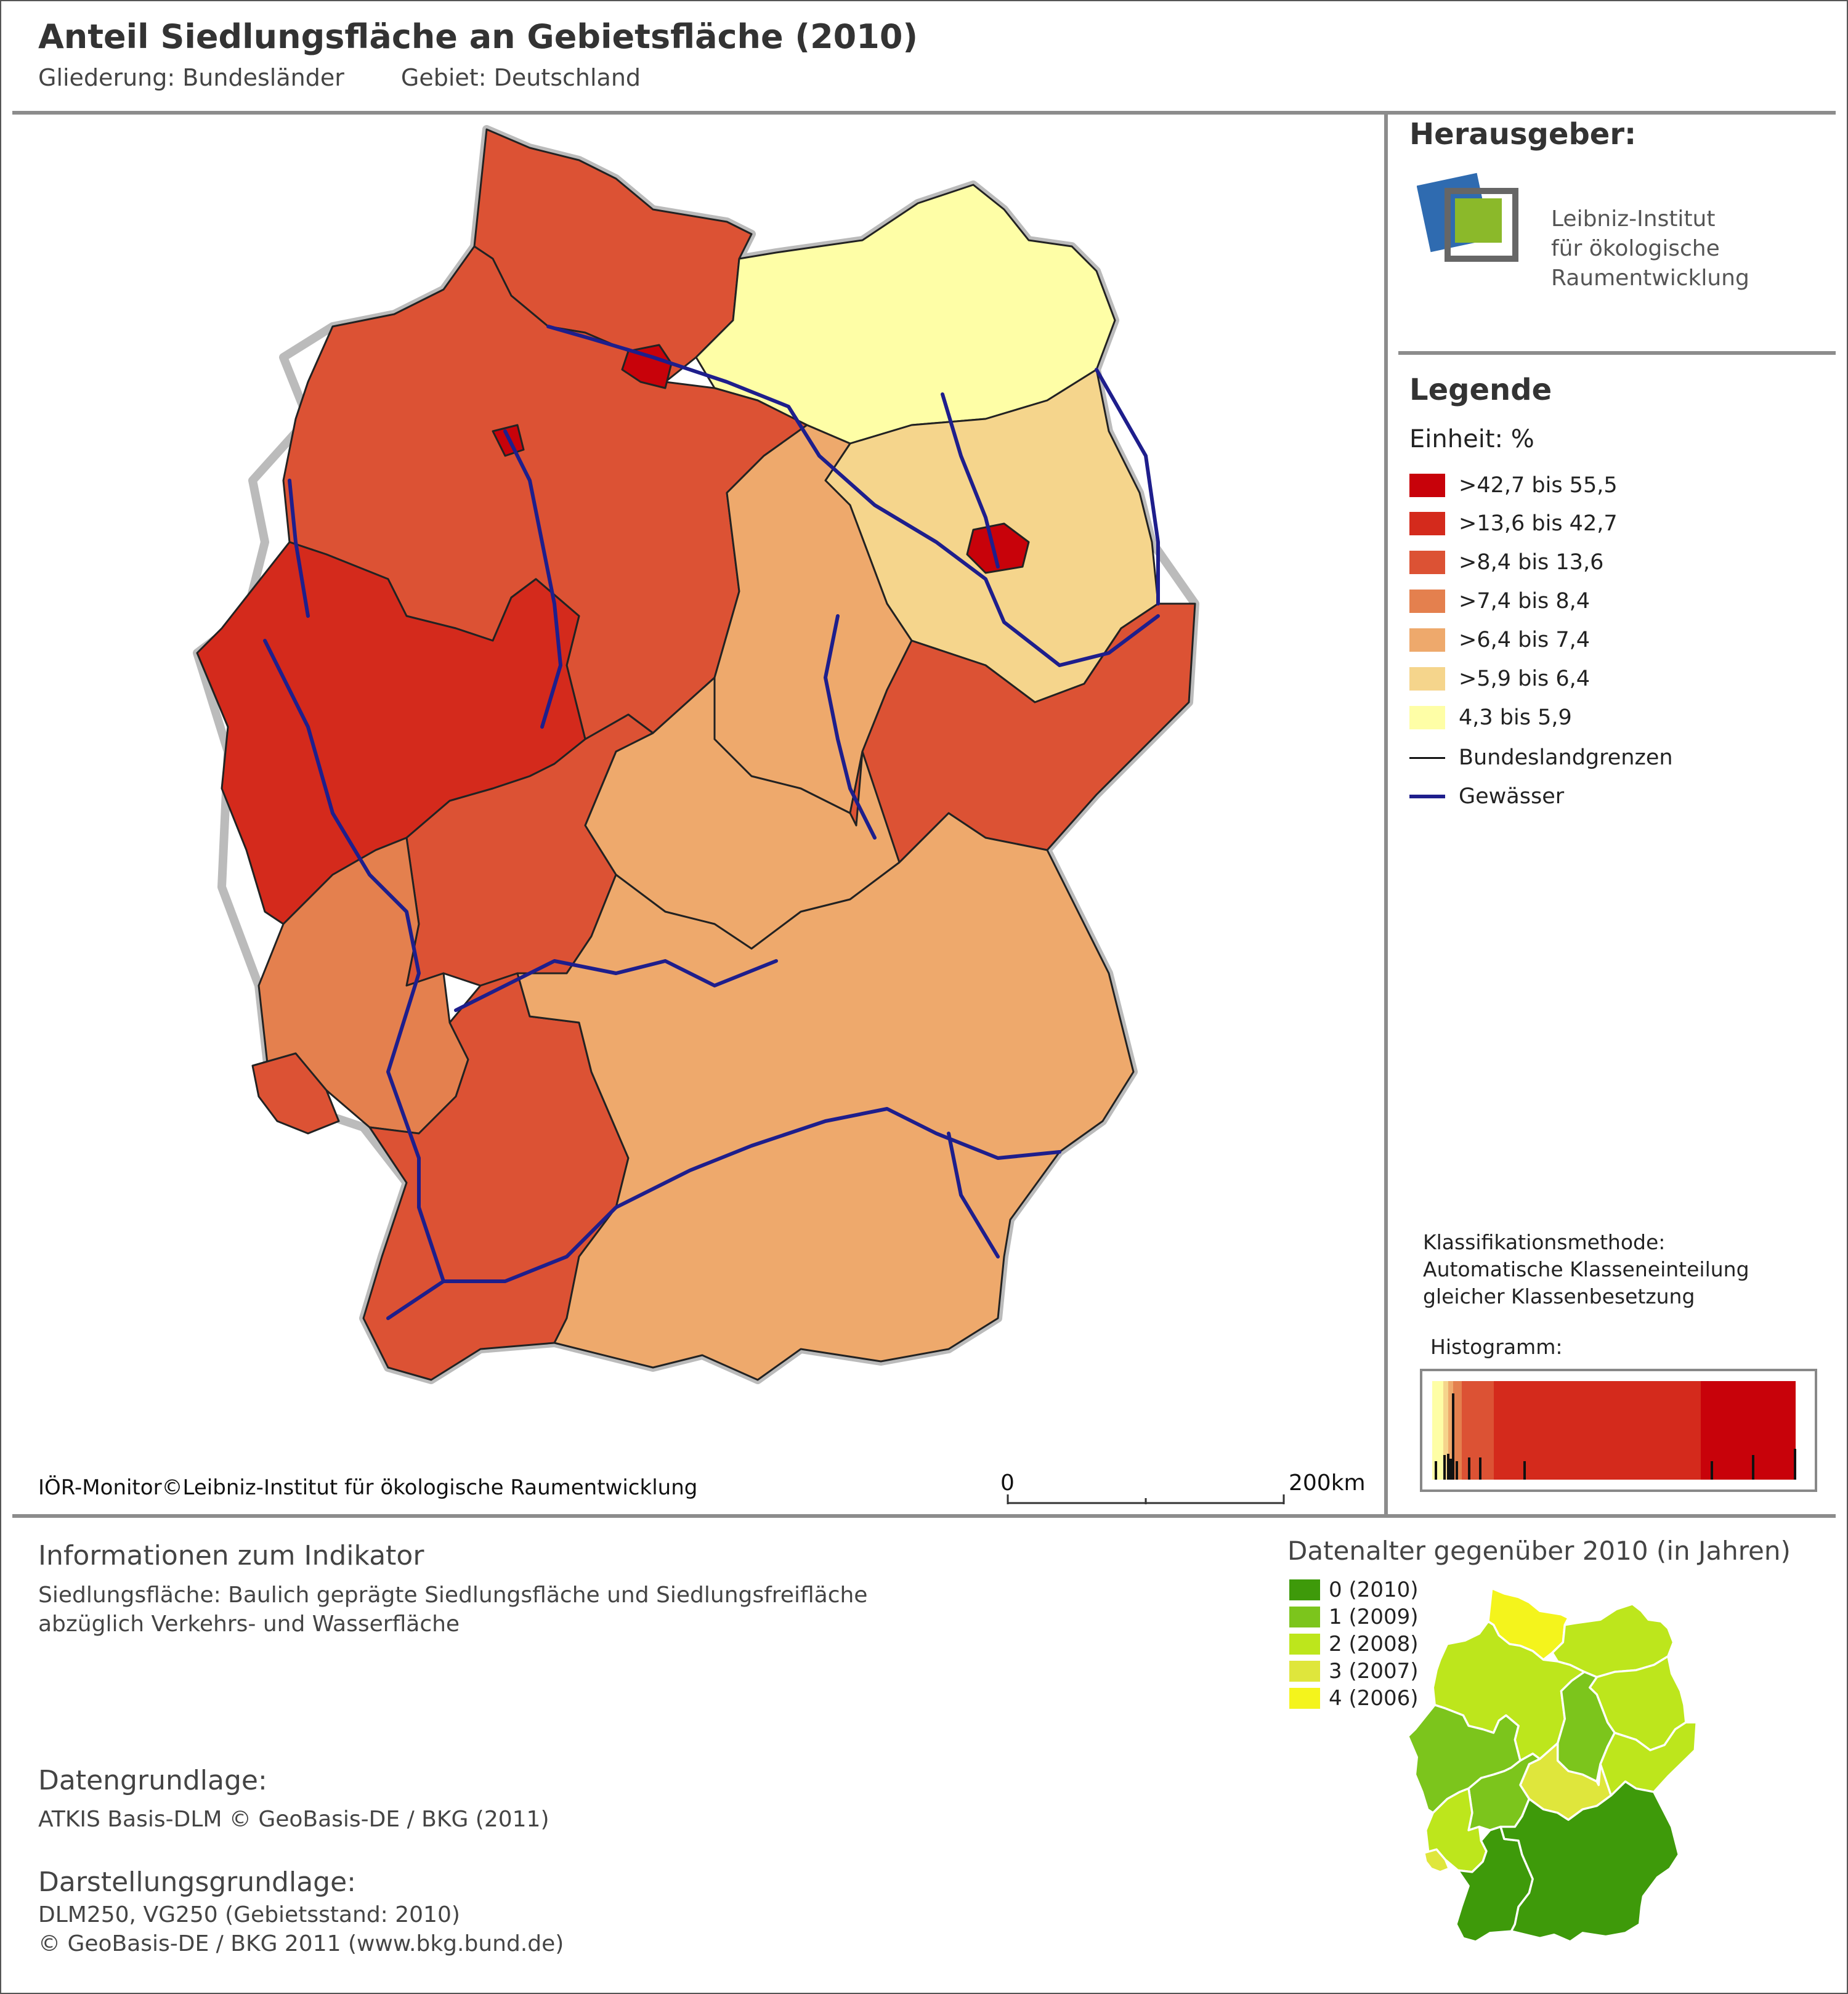 The height and width of the screenshot is (1994, 1848). What do you see at coordinates (197, 1882) in the screenshot?
I see `representation-heading: Darstellungsgrundlage:` at bounding box center [197, 1882].